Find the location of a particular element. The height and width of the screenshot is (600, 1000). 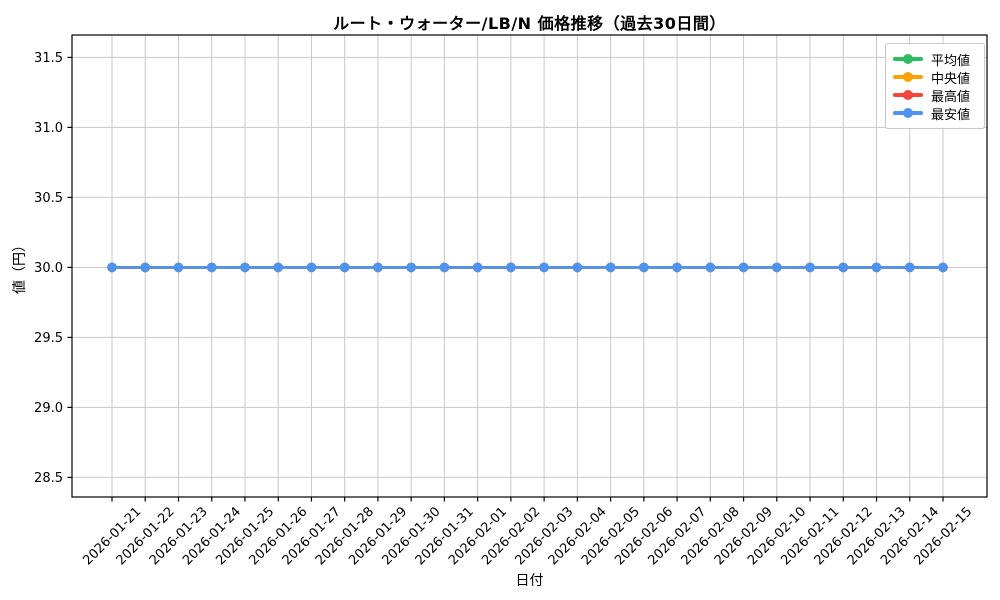

y-tick-label: 31.0 is located at coordinates (48, 128).